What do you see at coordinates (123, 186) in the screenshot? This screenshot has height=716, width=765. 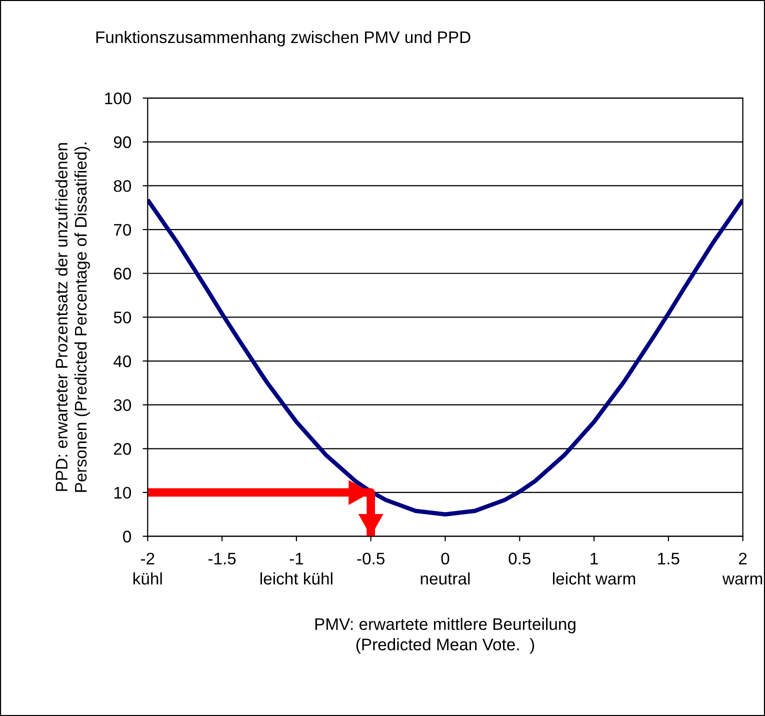 I see `y-tick-label: 80` at bounding box center [123, 186].